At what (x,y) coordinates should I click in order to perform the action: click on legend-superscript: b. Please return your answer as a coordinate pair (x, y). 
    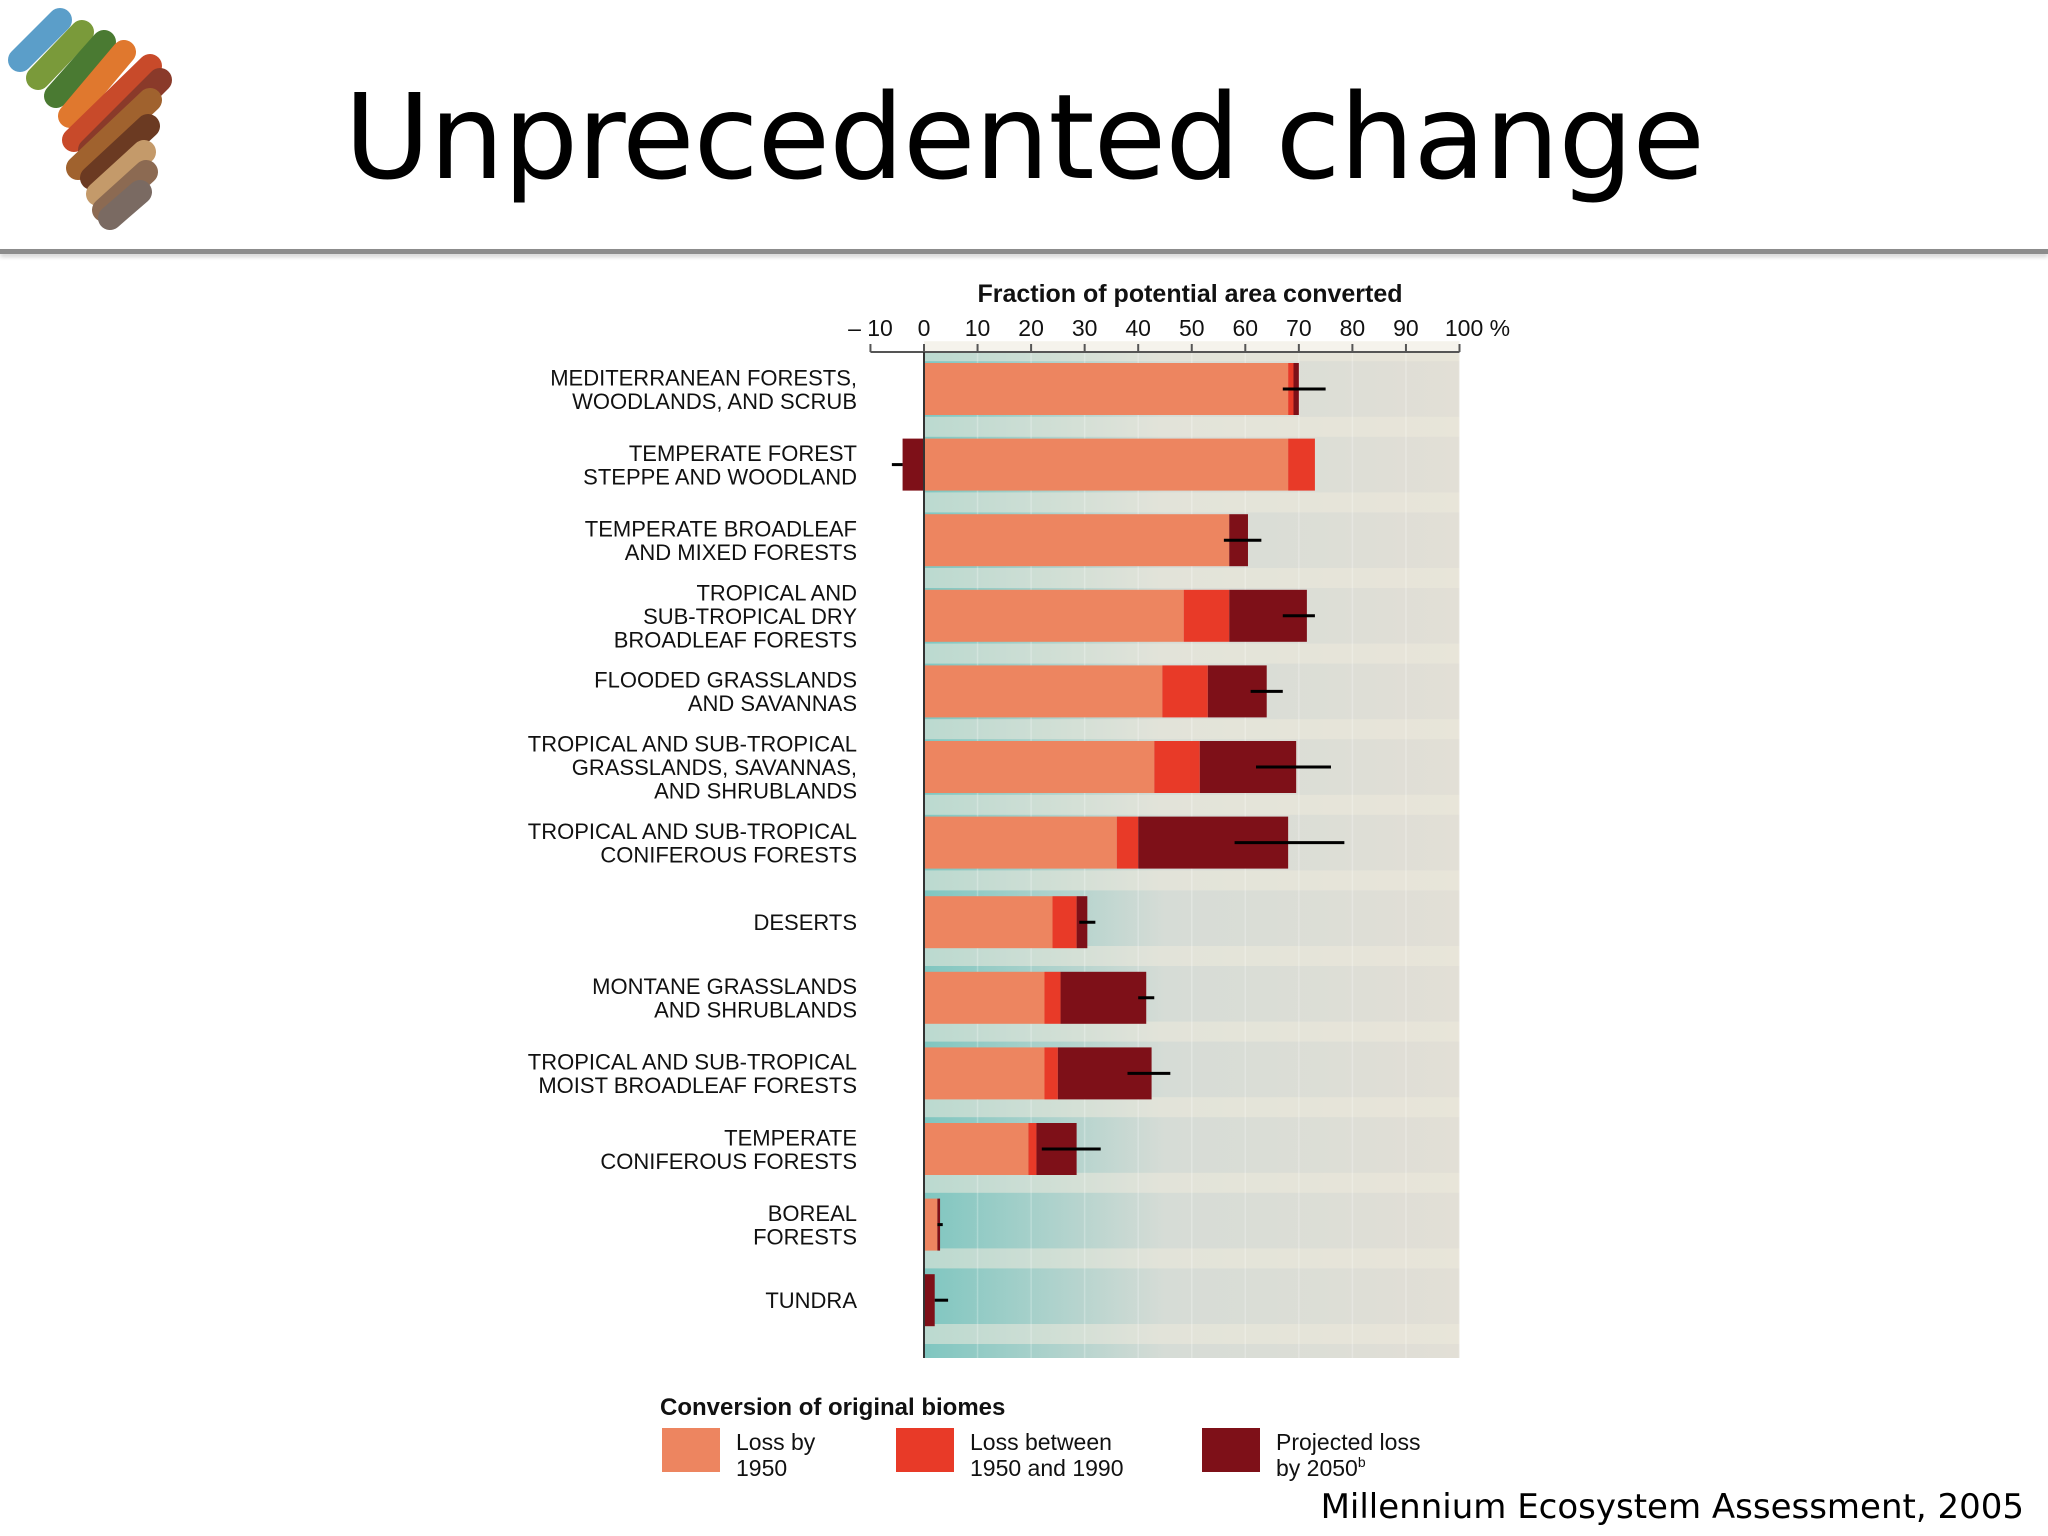
    Looking at the image, I should click on (1362, 1462).